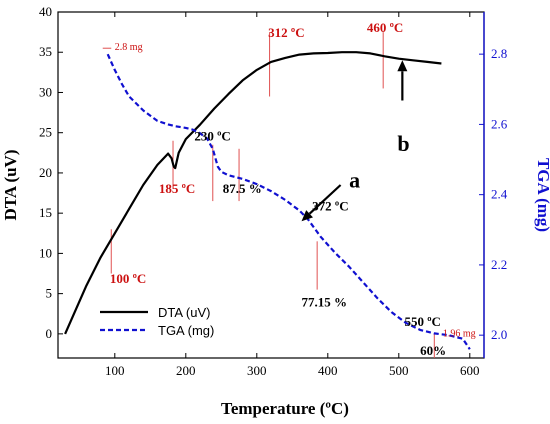 This screenshot has width=550, height=424. What do you see at coordinates (459, 333) in the screenshot?
I see `annotation-label: 1.96 mg` at bounding box center [459, 333].